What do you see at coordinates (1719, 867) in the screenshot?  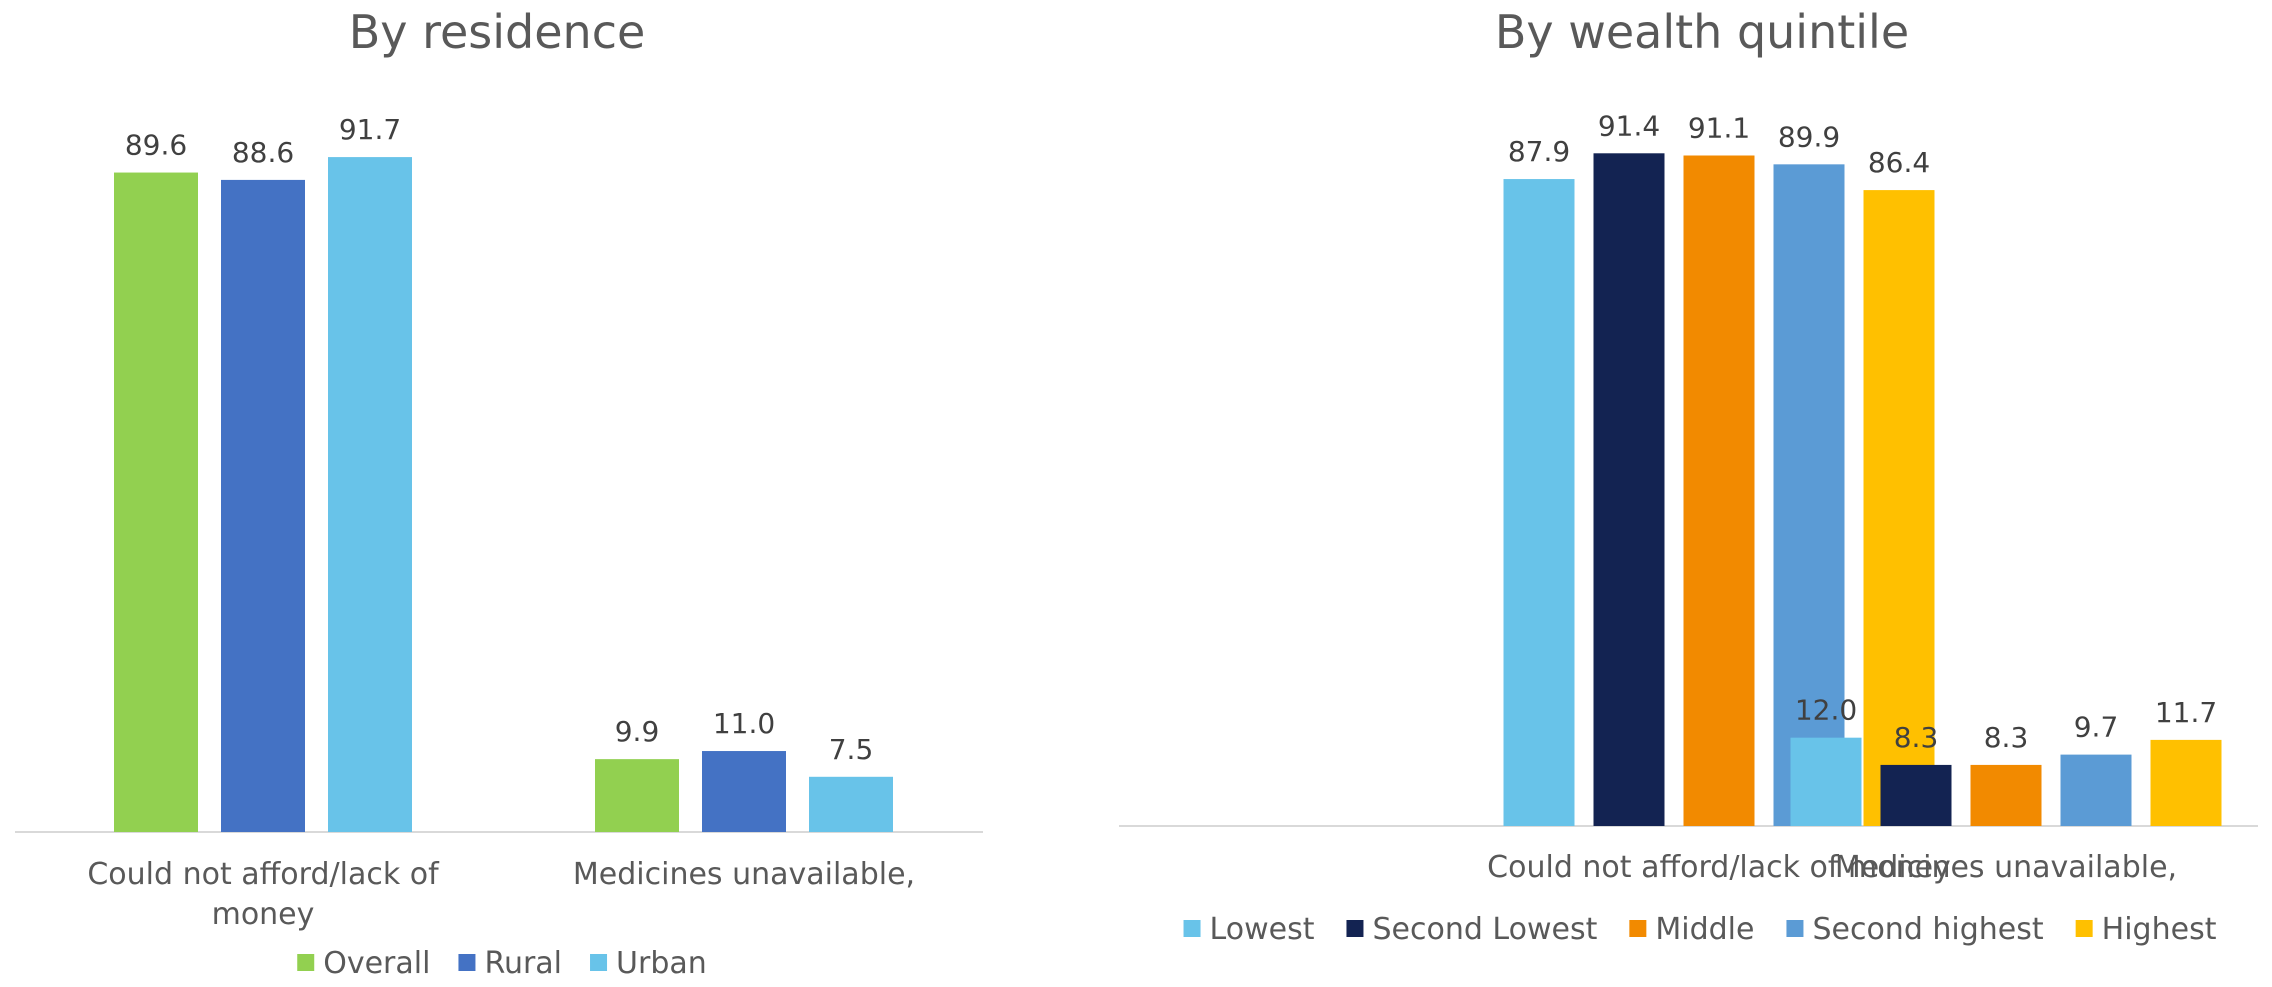 I see `wealth-category-label: Could not afford/lack of money` at bounding box center [1719, 867].